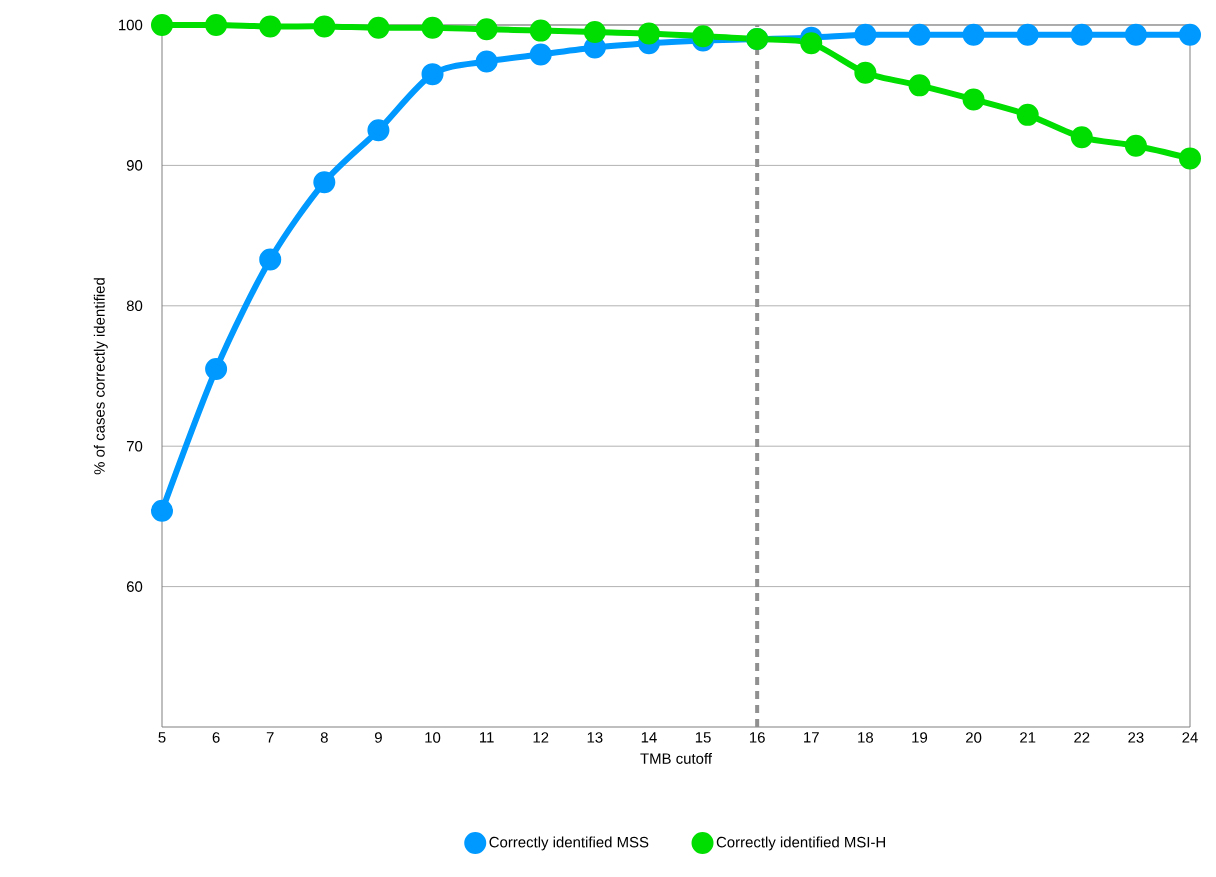 The height and width of the screenshot is (877, 1216). What do you see at coordinates (216, 737) in the screenshot?
I see `x-tick-label: 6` at bounding box center [216, 737].